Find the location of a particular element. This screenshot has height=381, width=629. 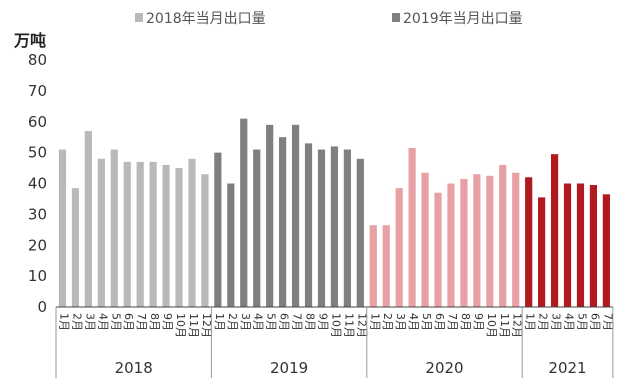

y-tick-label: 70 is located at coordinates (37, 91).